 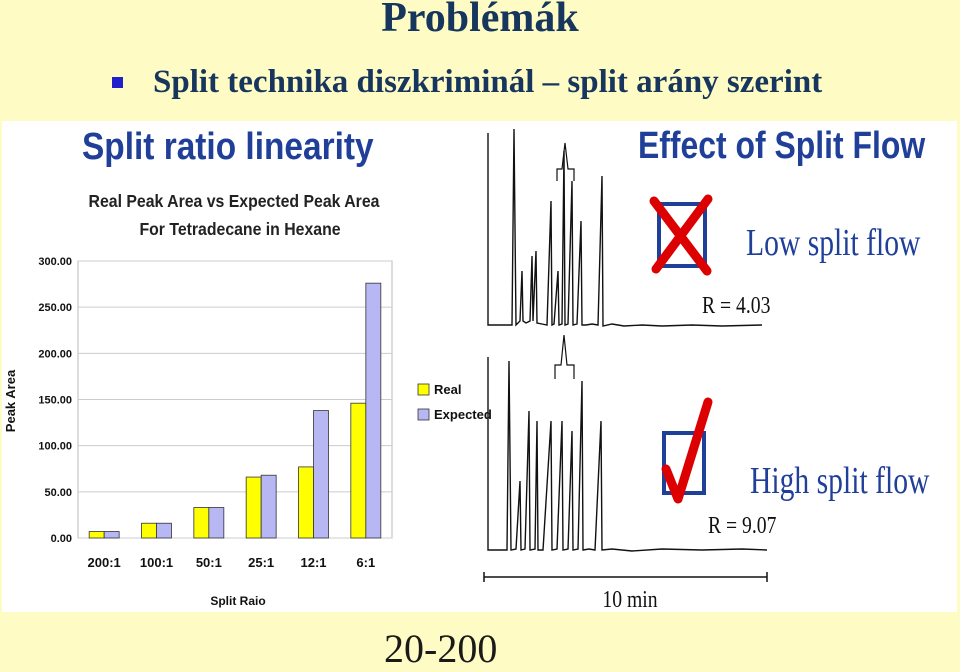 What do you see at coordinates (687, 450) in the screenshot?
I see `check-mark-icon` at bounding box center [687, 450].